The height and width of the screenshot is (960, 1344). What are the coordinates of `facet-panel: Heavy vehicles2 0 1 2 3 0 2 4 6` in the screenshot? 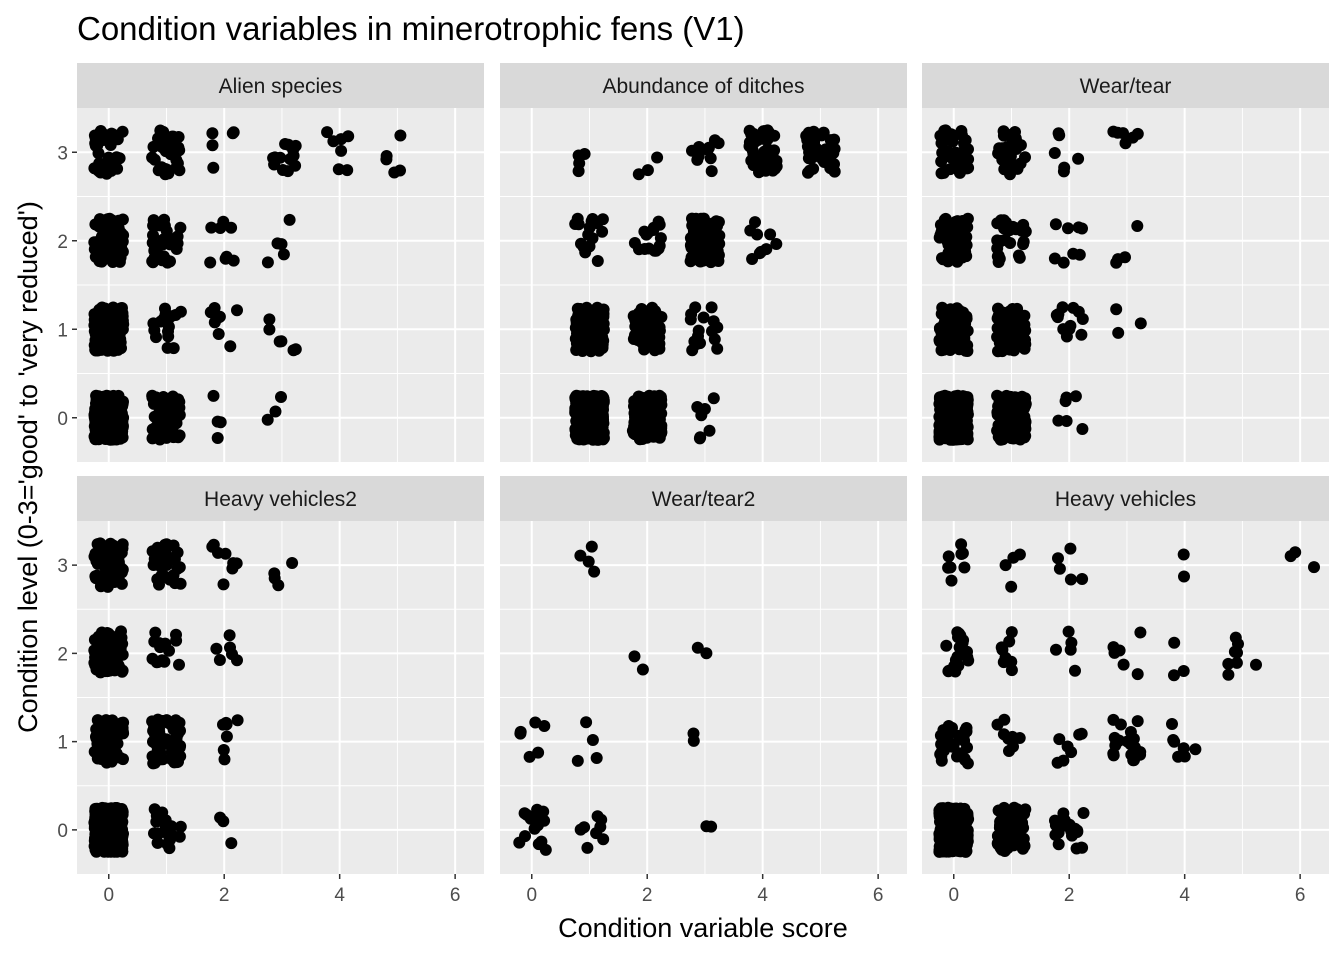 It's located at (270, 691).